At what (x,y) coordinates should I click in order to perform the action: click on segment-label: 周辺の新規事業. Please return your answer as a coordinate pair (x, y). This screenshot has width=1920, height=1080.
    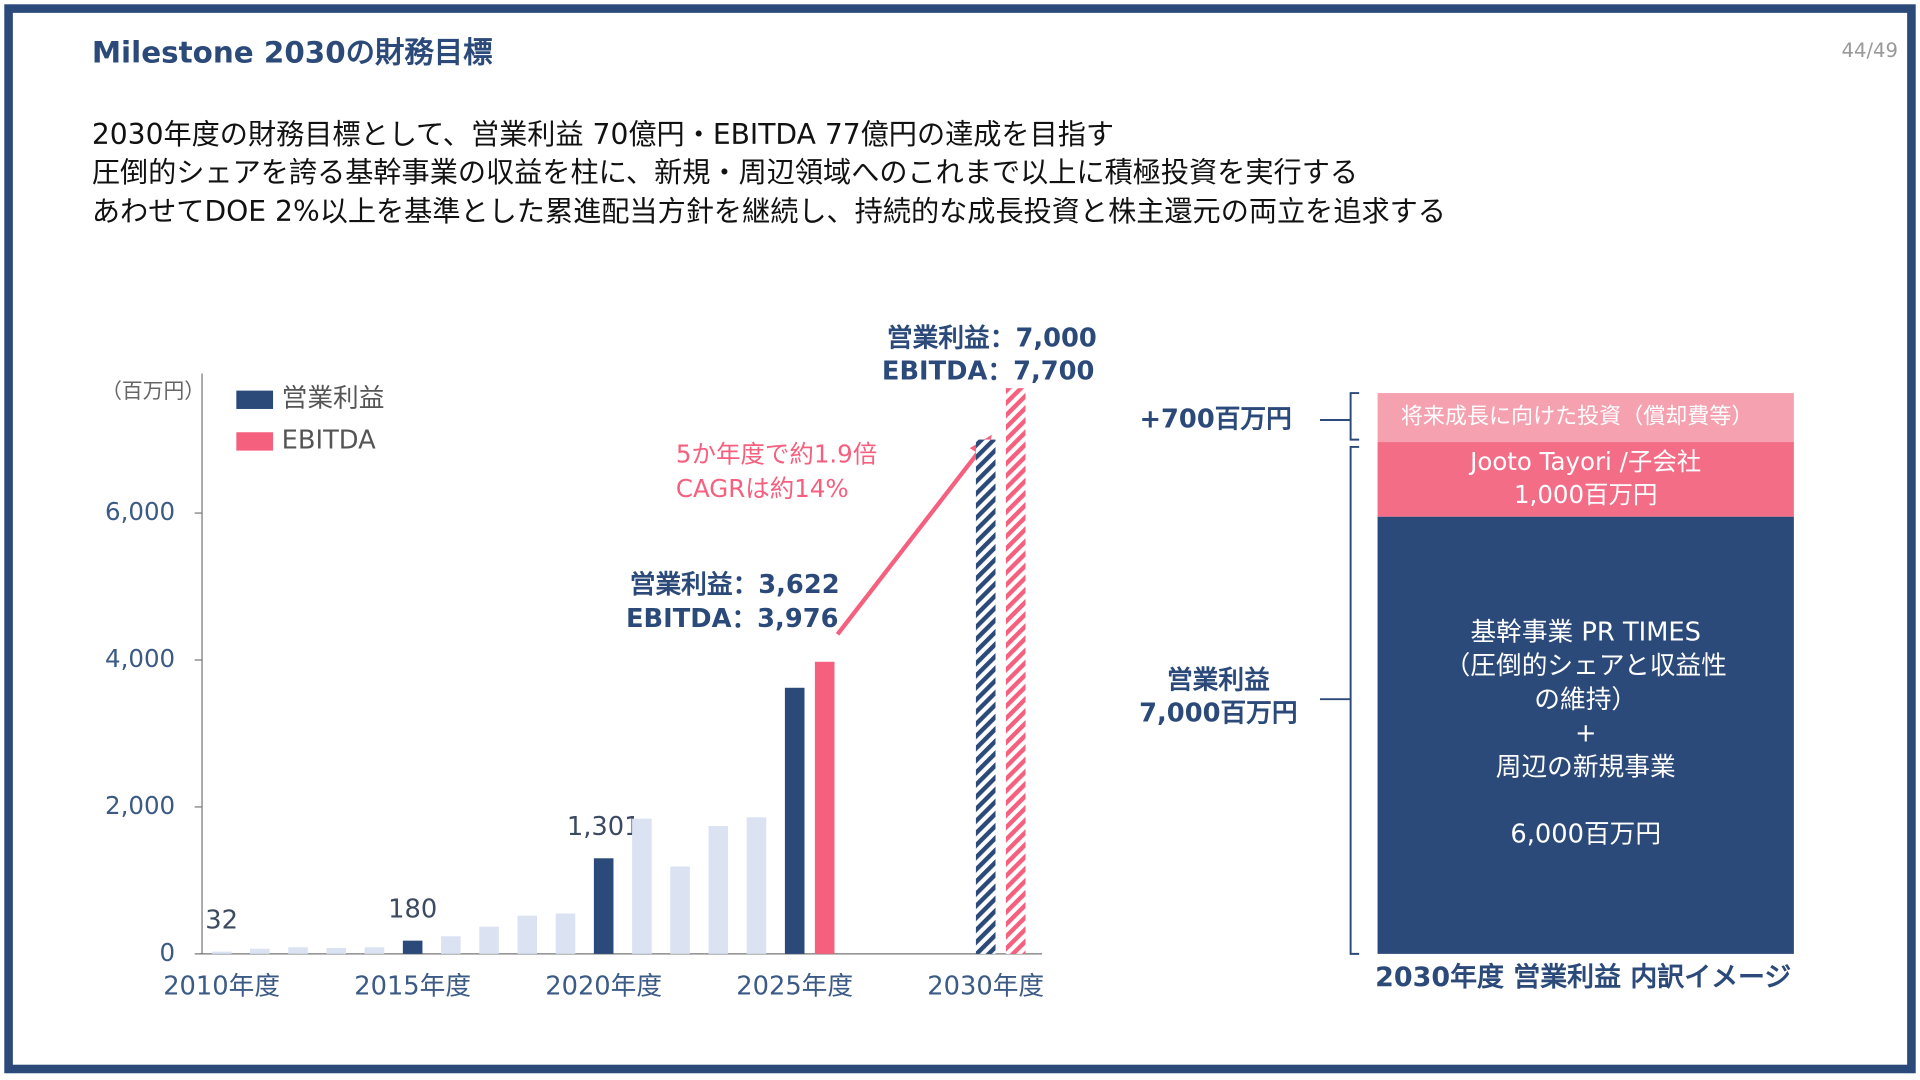
    Looking at the image, I should click on (1586, 767).